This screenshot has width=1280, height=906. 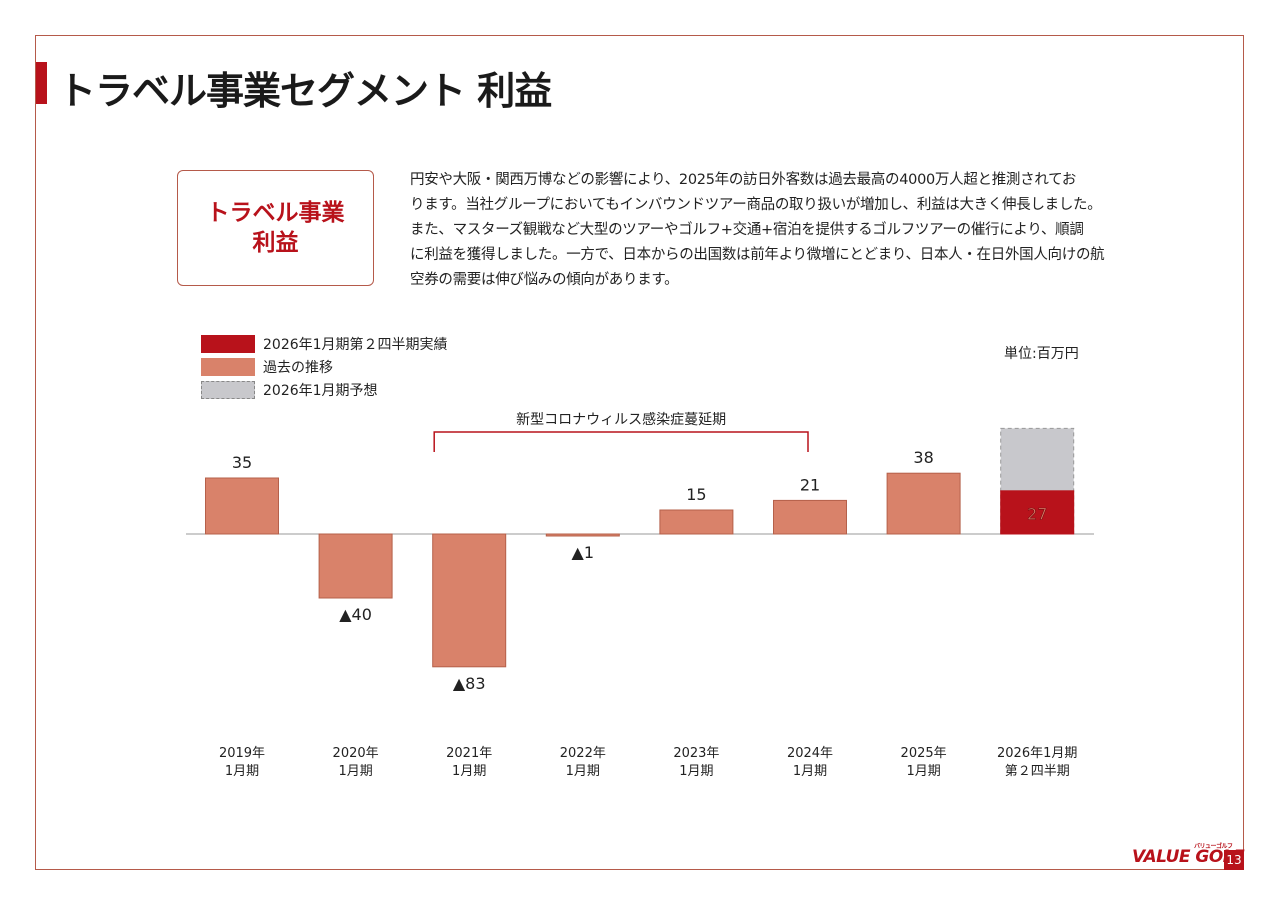 What do you see at coordinates (298, 367) in the screenshot?
I see `legend-label: 過去の推移` at bounding box center [298, 367].